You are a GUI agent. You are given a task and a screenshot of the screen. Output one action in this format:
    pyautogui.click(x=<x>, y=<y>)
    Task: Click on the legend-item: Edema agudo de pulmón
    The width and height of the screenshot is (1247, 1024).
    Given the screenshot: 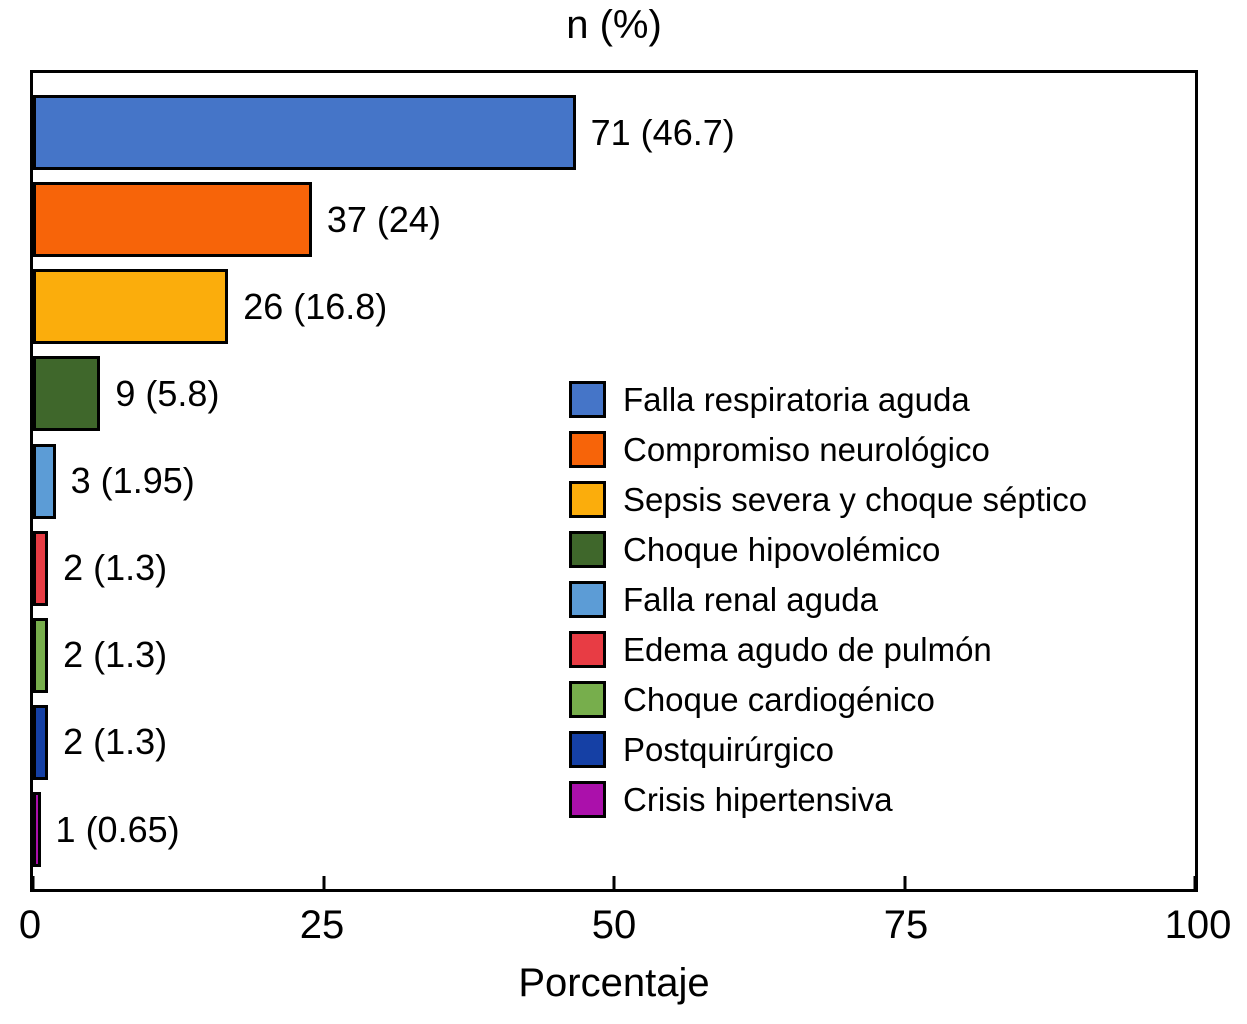 What is the action you would take?
    pyautogui.click(x=828, y=649)
    